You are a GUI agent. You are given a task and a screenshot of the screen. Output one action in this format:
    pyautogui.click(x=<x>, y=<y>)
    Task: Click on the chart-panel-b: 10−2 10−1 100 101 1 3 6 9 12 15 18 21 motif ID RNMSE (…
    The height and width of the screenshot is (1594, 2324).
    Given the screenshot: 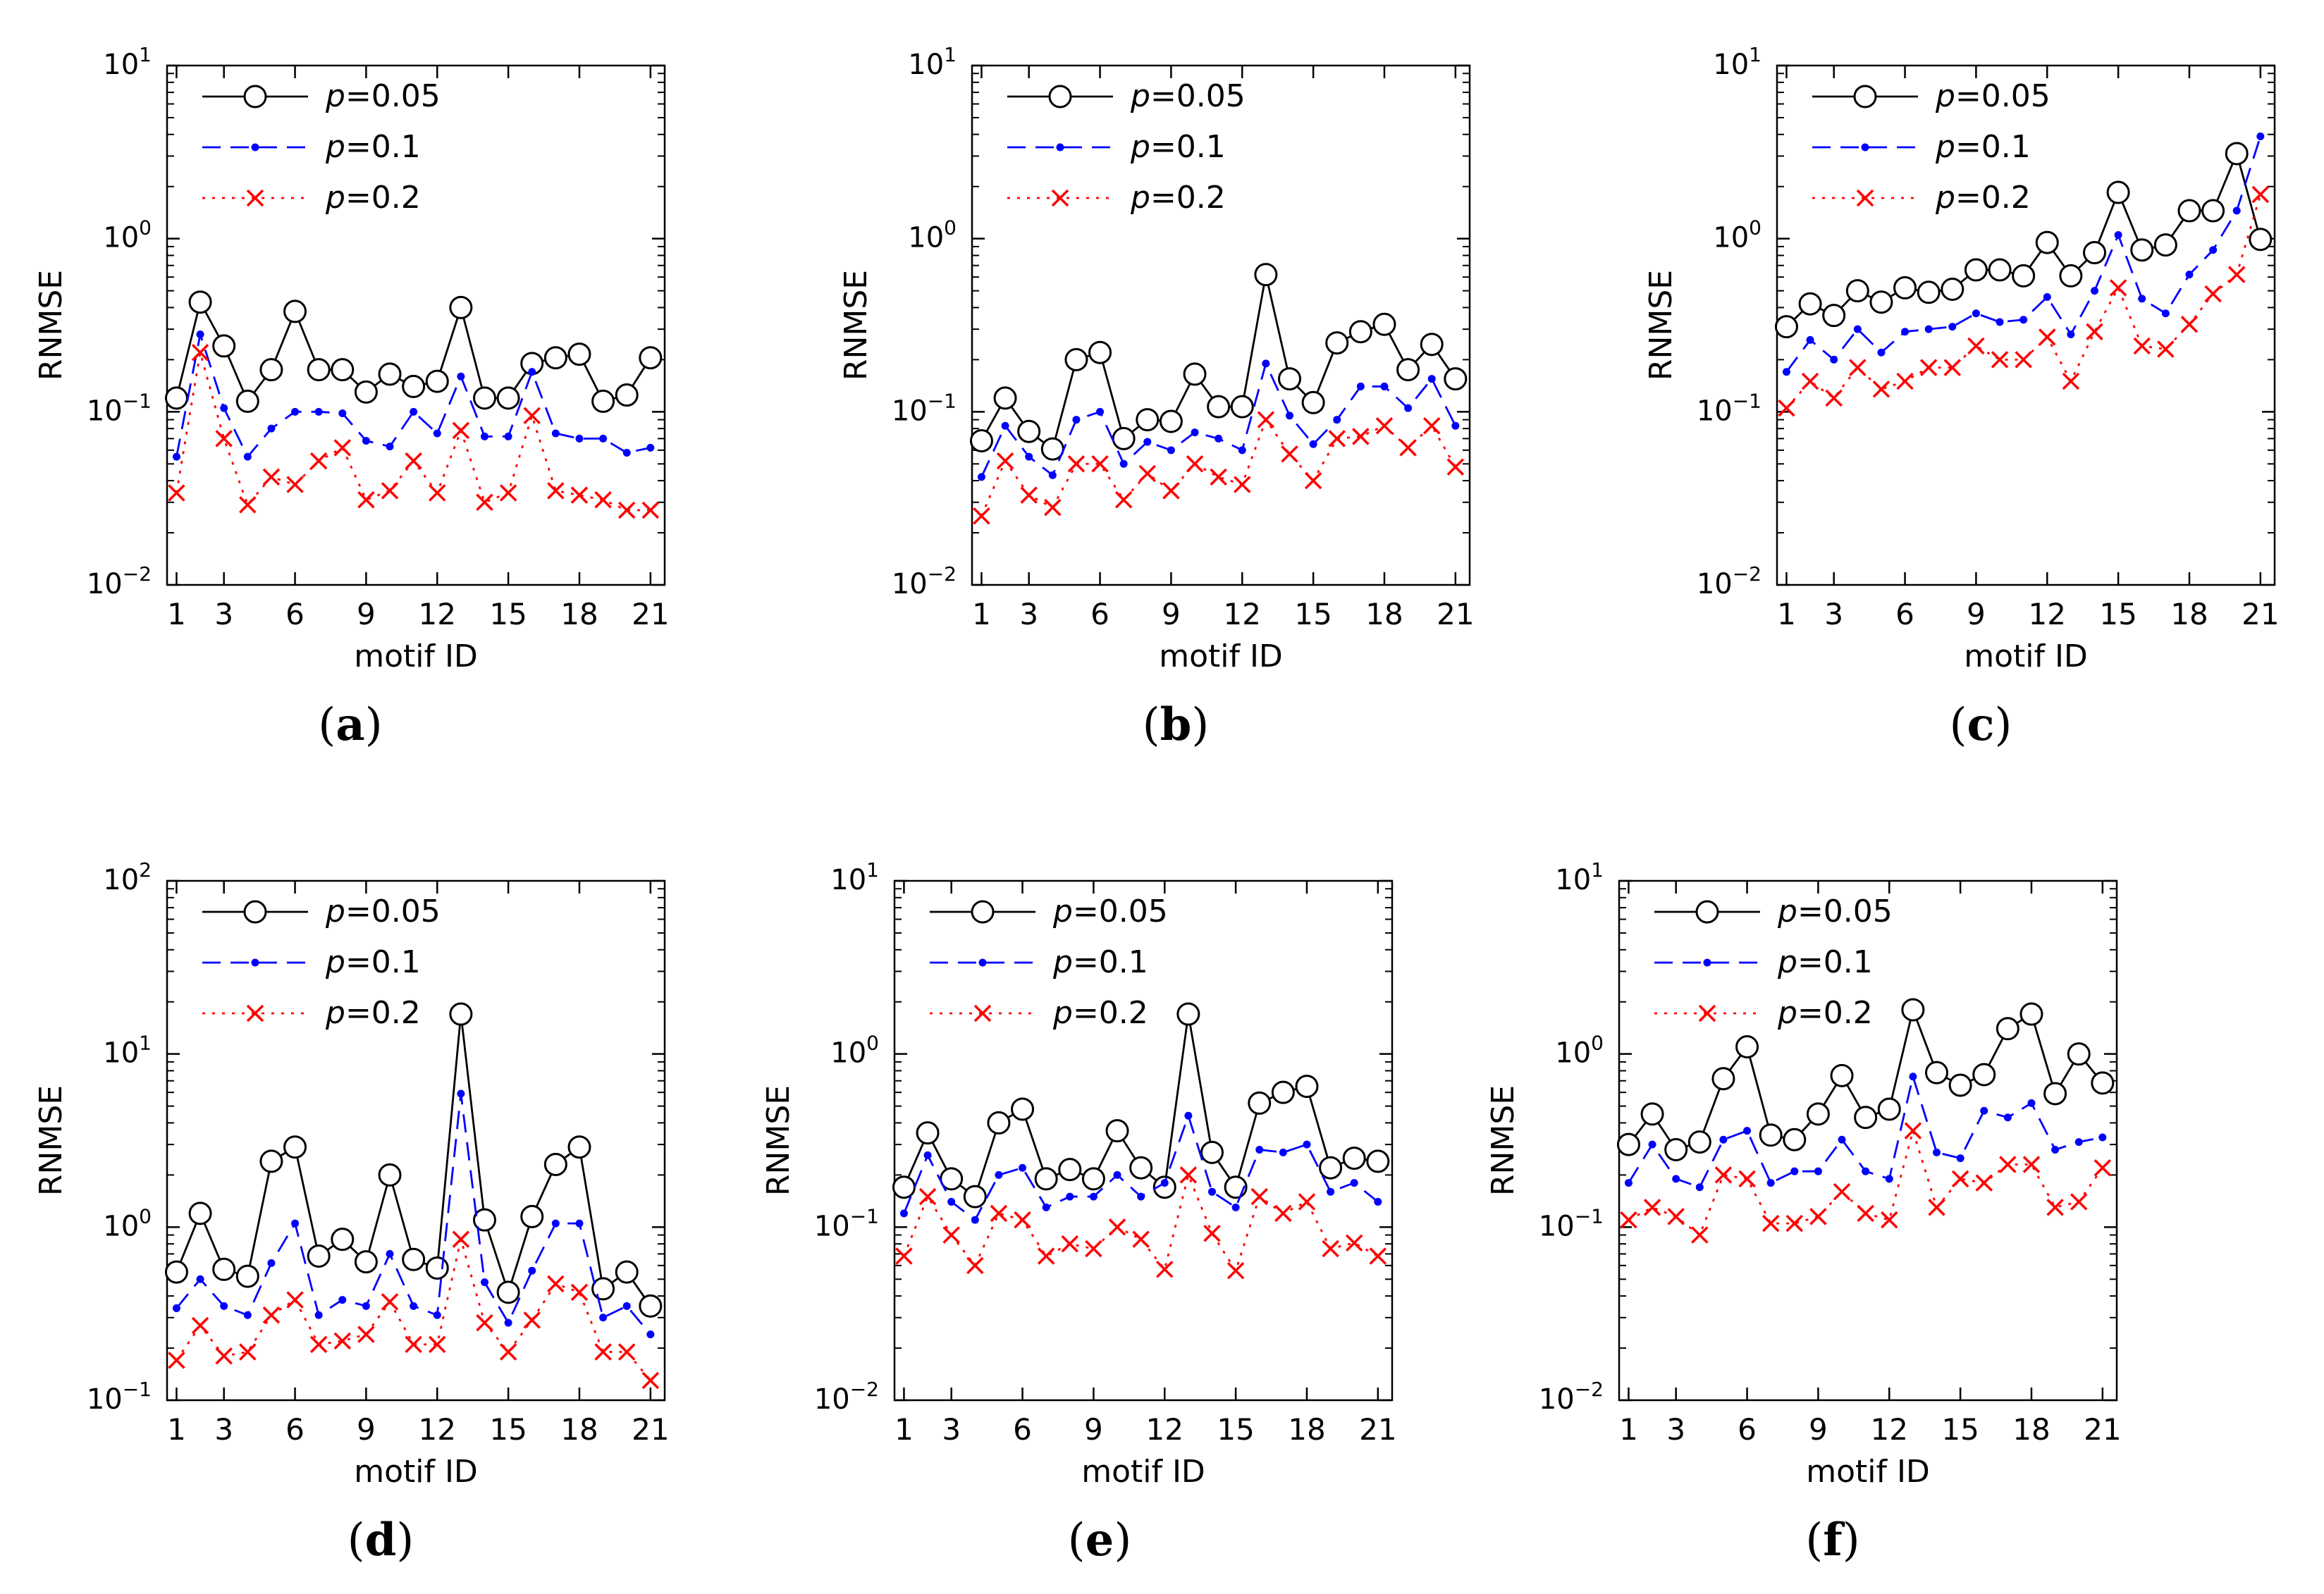 What is the action you would take?
    pyautogui.click(x=1156, y=397)
    